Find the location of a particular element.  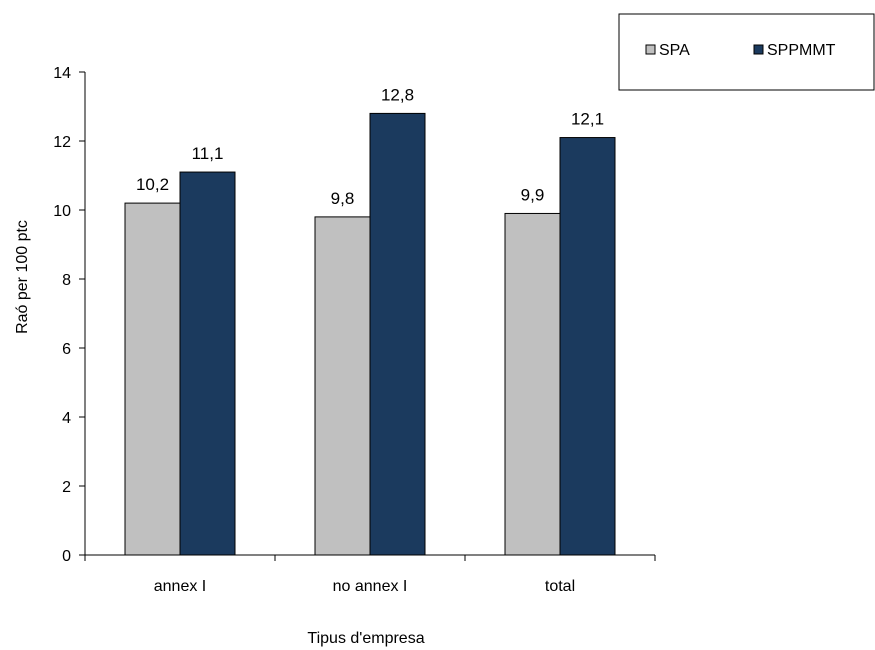

data-label: 10,2 is located at coordinates (152, 184).